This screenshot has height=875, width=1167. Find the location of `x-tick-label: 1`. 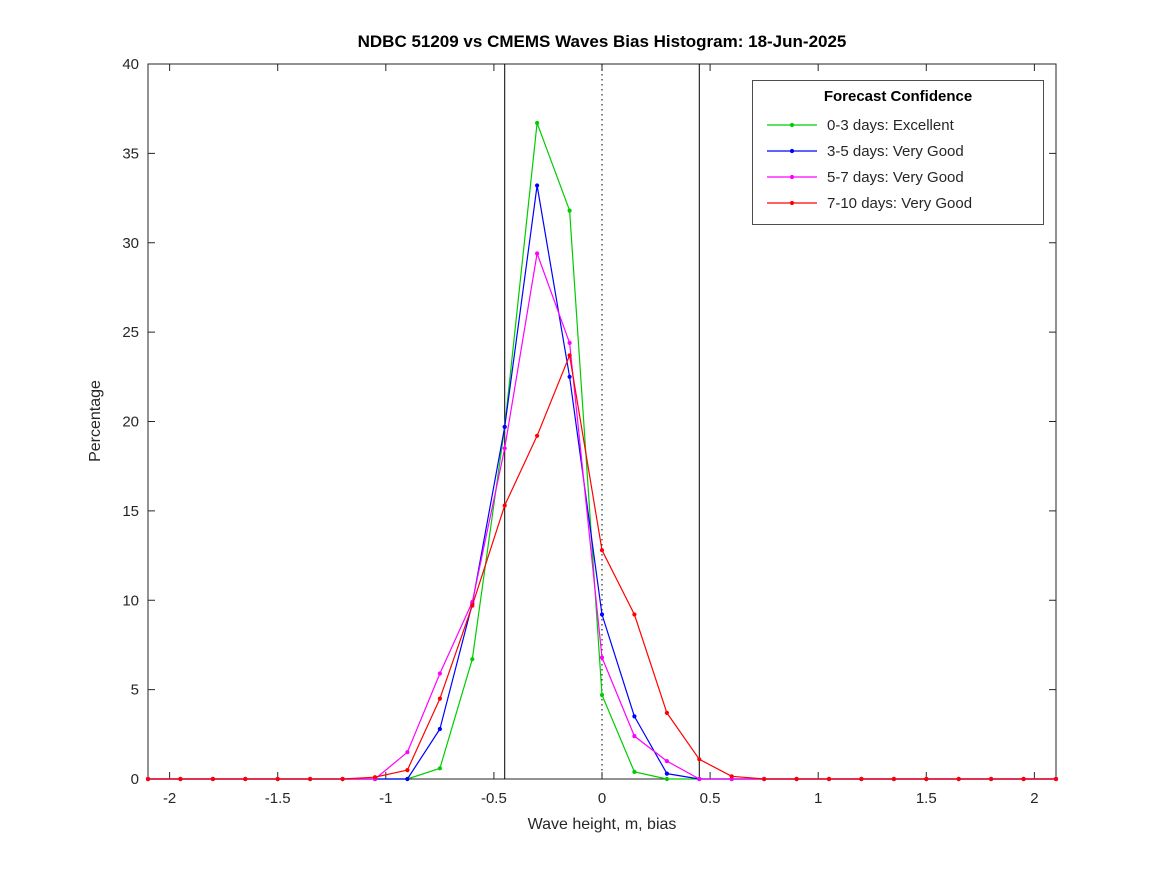

x-tick-label: 1 is located at coordinates (818, 798).